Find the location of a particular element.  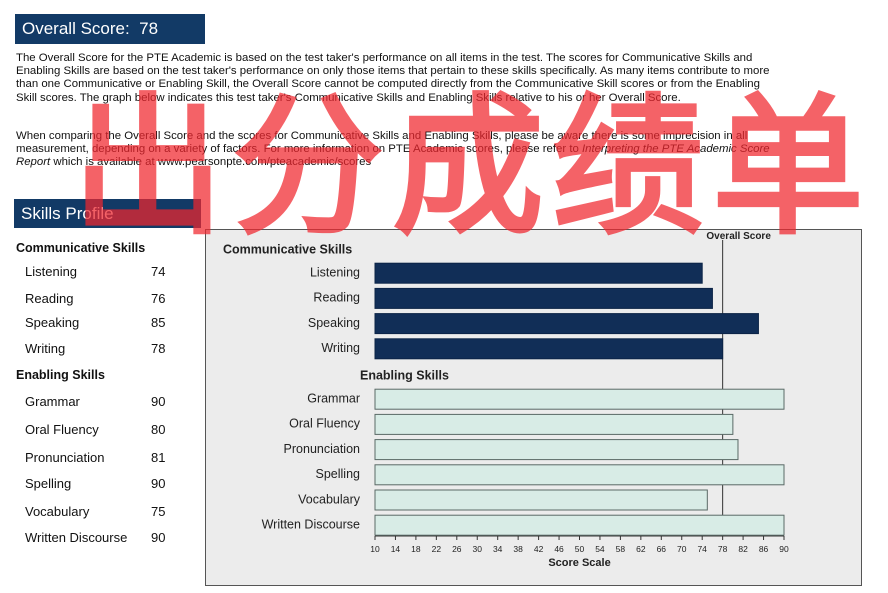

skill-label: Spelling is located at coordinates (48, 483).